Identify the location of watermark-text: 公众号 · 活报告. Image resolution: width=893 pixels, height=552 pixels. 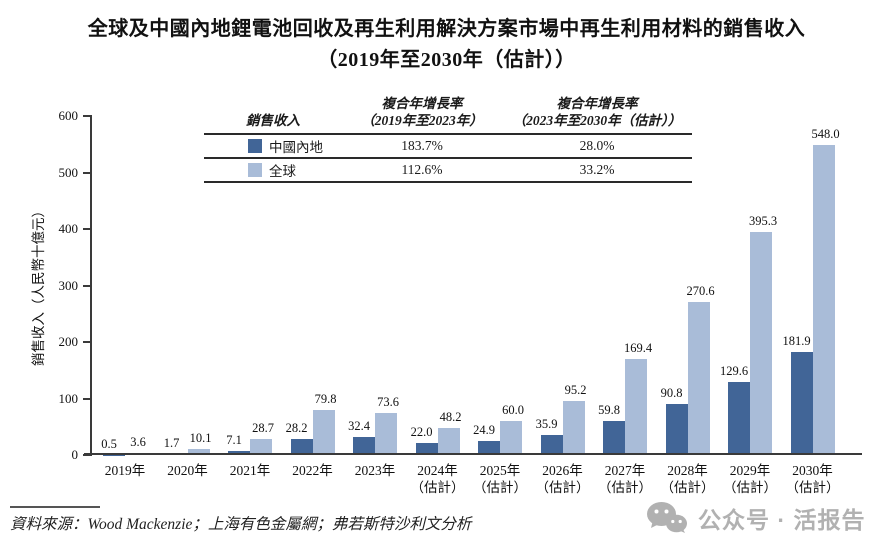
(782, 520).